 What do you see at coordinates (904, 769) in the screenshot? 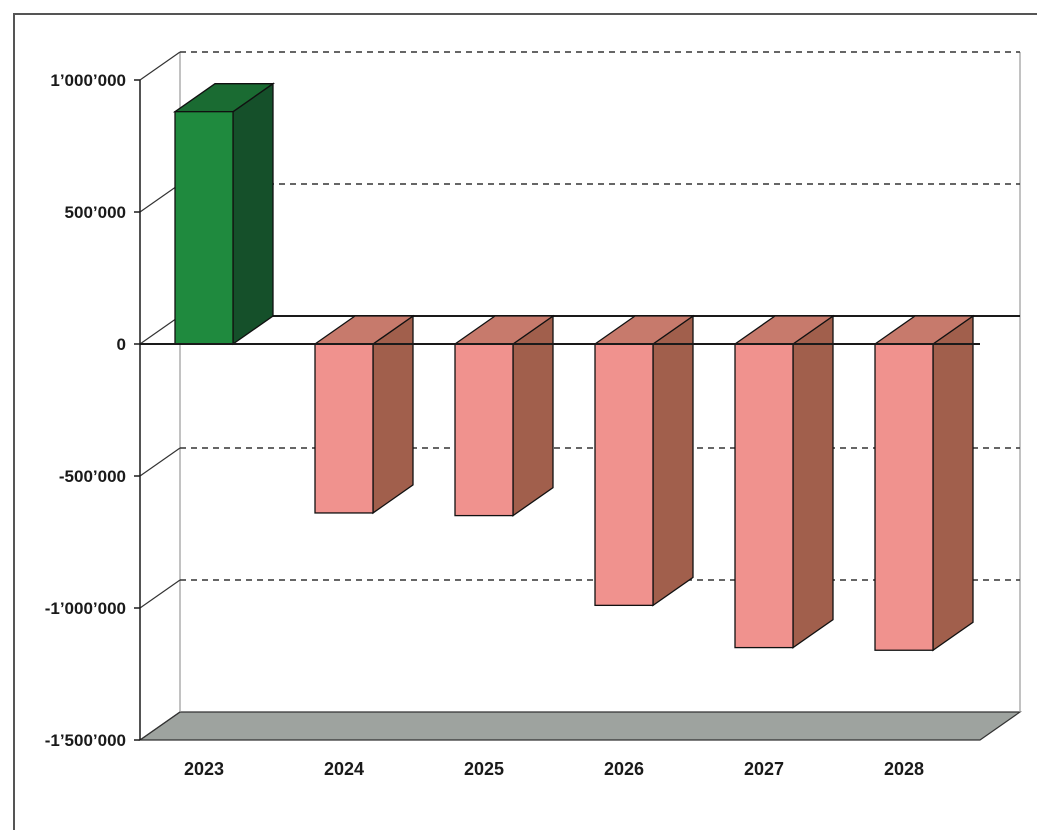
I see `x-tick-label: 2028` at bounding box center [904, 769].